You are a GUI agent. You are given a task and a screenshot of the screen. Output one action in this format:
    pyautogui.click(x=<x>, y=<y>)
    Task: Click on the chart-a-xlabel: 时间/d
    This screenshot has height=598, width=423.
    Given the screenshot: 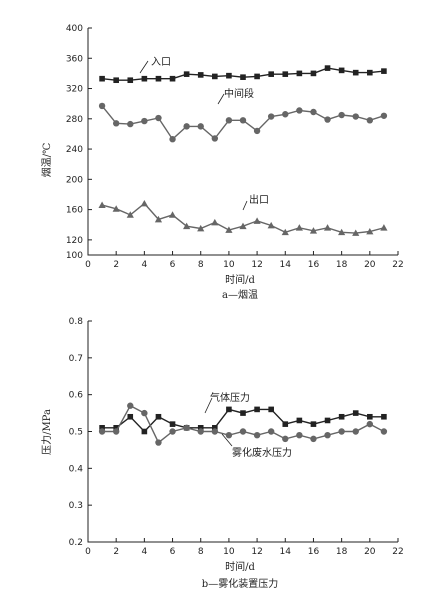 What is the action you would take?
    pyautogui.click(x=240, y=279)
    